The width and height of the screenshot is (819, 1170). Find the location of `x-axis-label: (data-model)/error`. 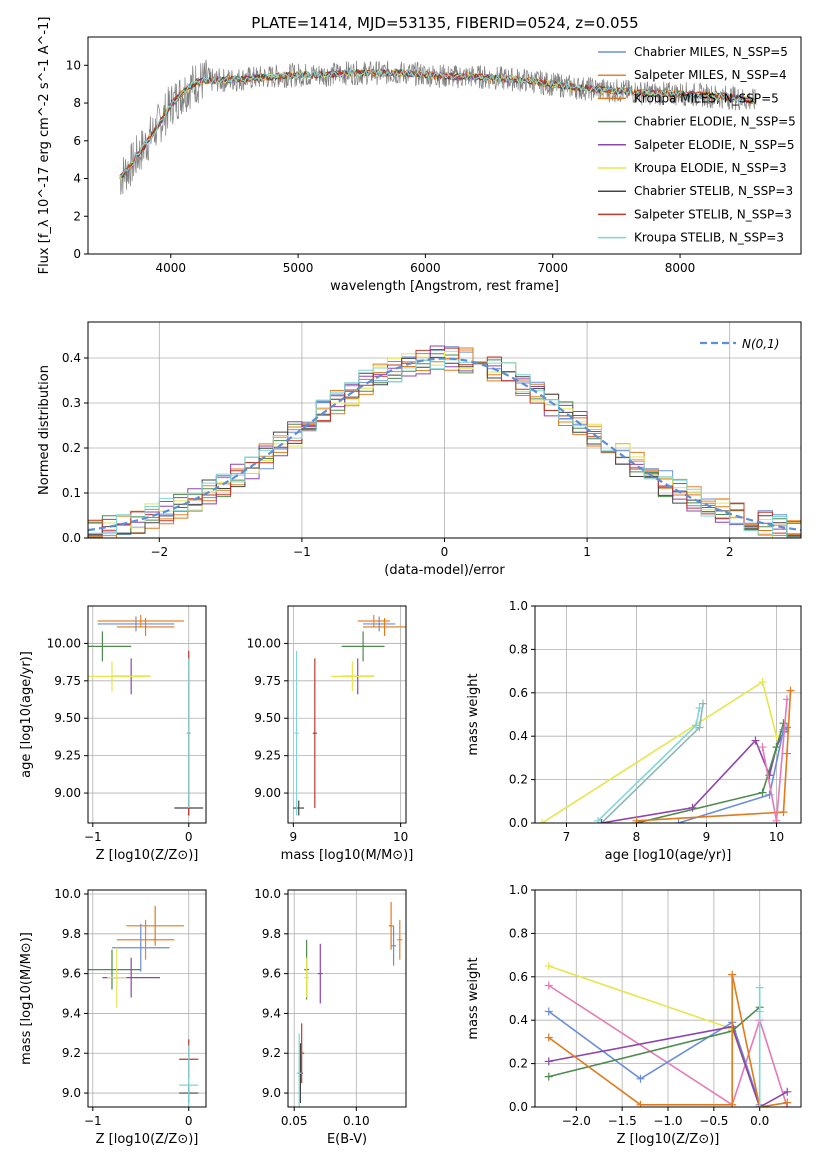

x-axis-label: (data-model)/error is located at coordinates (444, 570).